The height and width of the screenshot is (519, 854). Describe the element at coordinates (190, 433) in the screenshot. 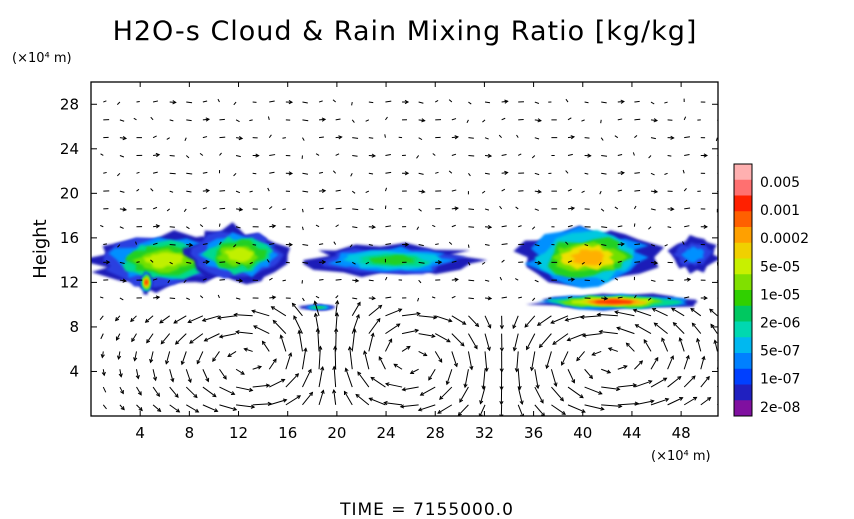

I see `x-tick-label: 8` at that location.